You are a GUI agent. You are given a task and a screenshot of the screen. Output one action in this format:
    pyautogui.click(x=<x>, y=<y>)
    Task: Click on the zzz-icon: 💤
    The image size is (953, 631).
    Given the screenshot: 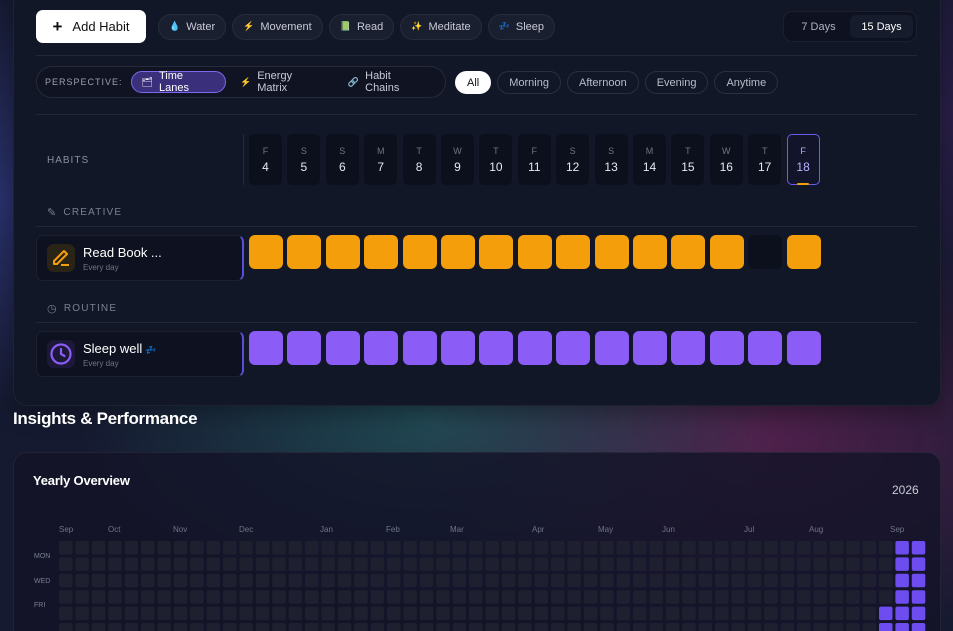 What is the action you would take?
    pyautogui.click(x=151, y=350)
    